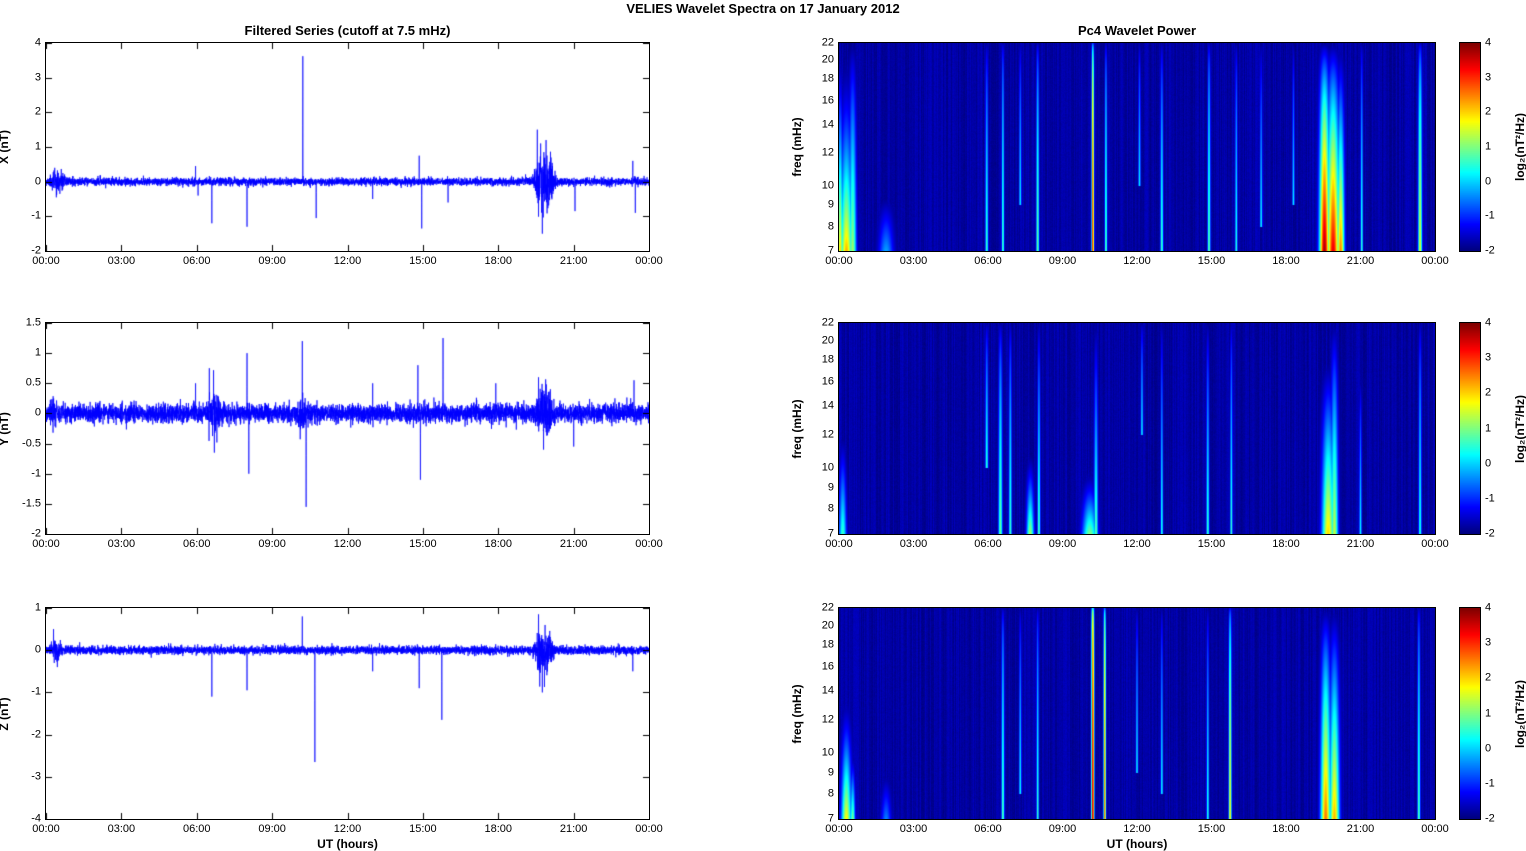 This screenshot has height=851, width=1526. What do you see at coordinates (347, 428) in the screenshot?
I see `y-timeseries-plot` at bounding box center [347, 428].